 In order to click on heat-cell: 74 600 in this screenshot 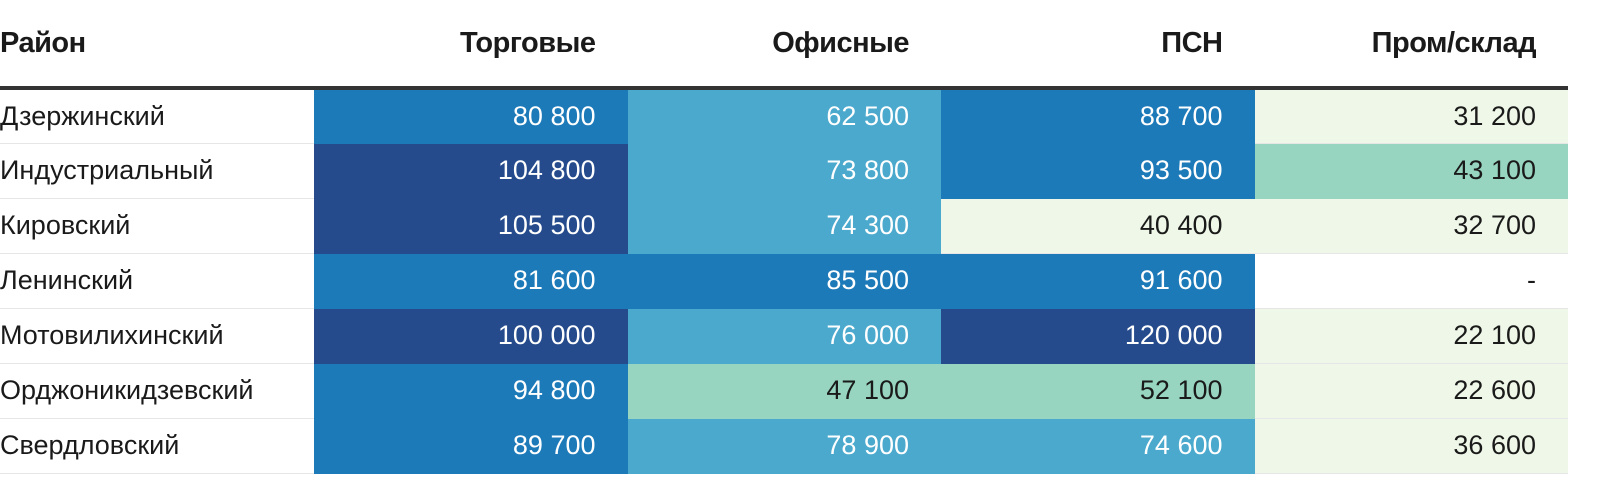, I will do `click(1098, 446)`.